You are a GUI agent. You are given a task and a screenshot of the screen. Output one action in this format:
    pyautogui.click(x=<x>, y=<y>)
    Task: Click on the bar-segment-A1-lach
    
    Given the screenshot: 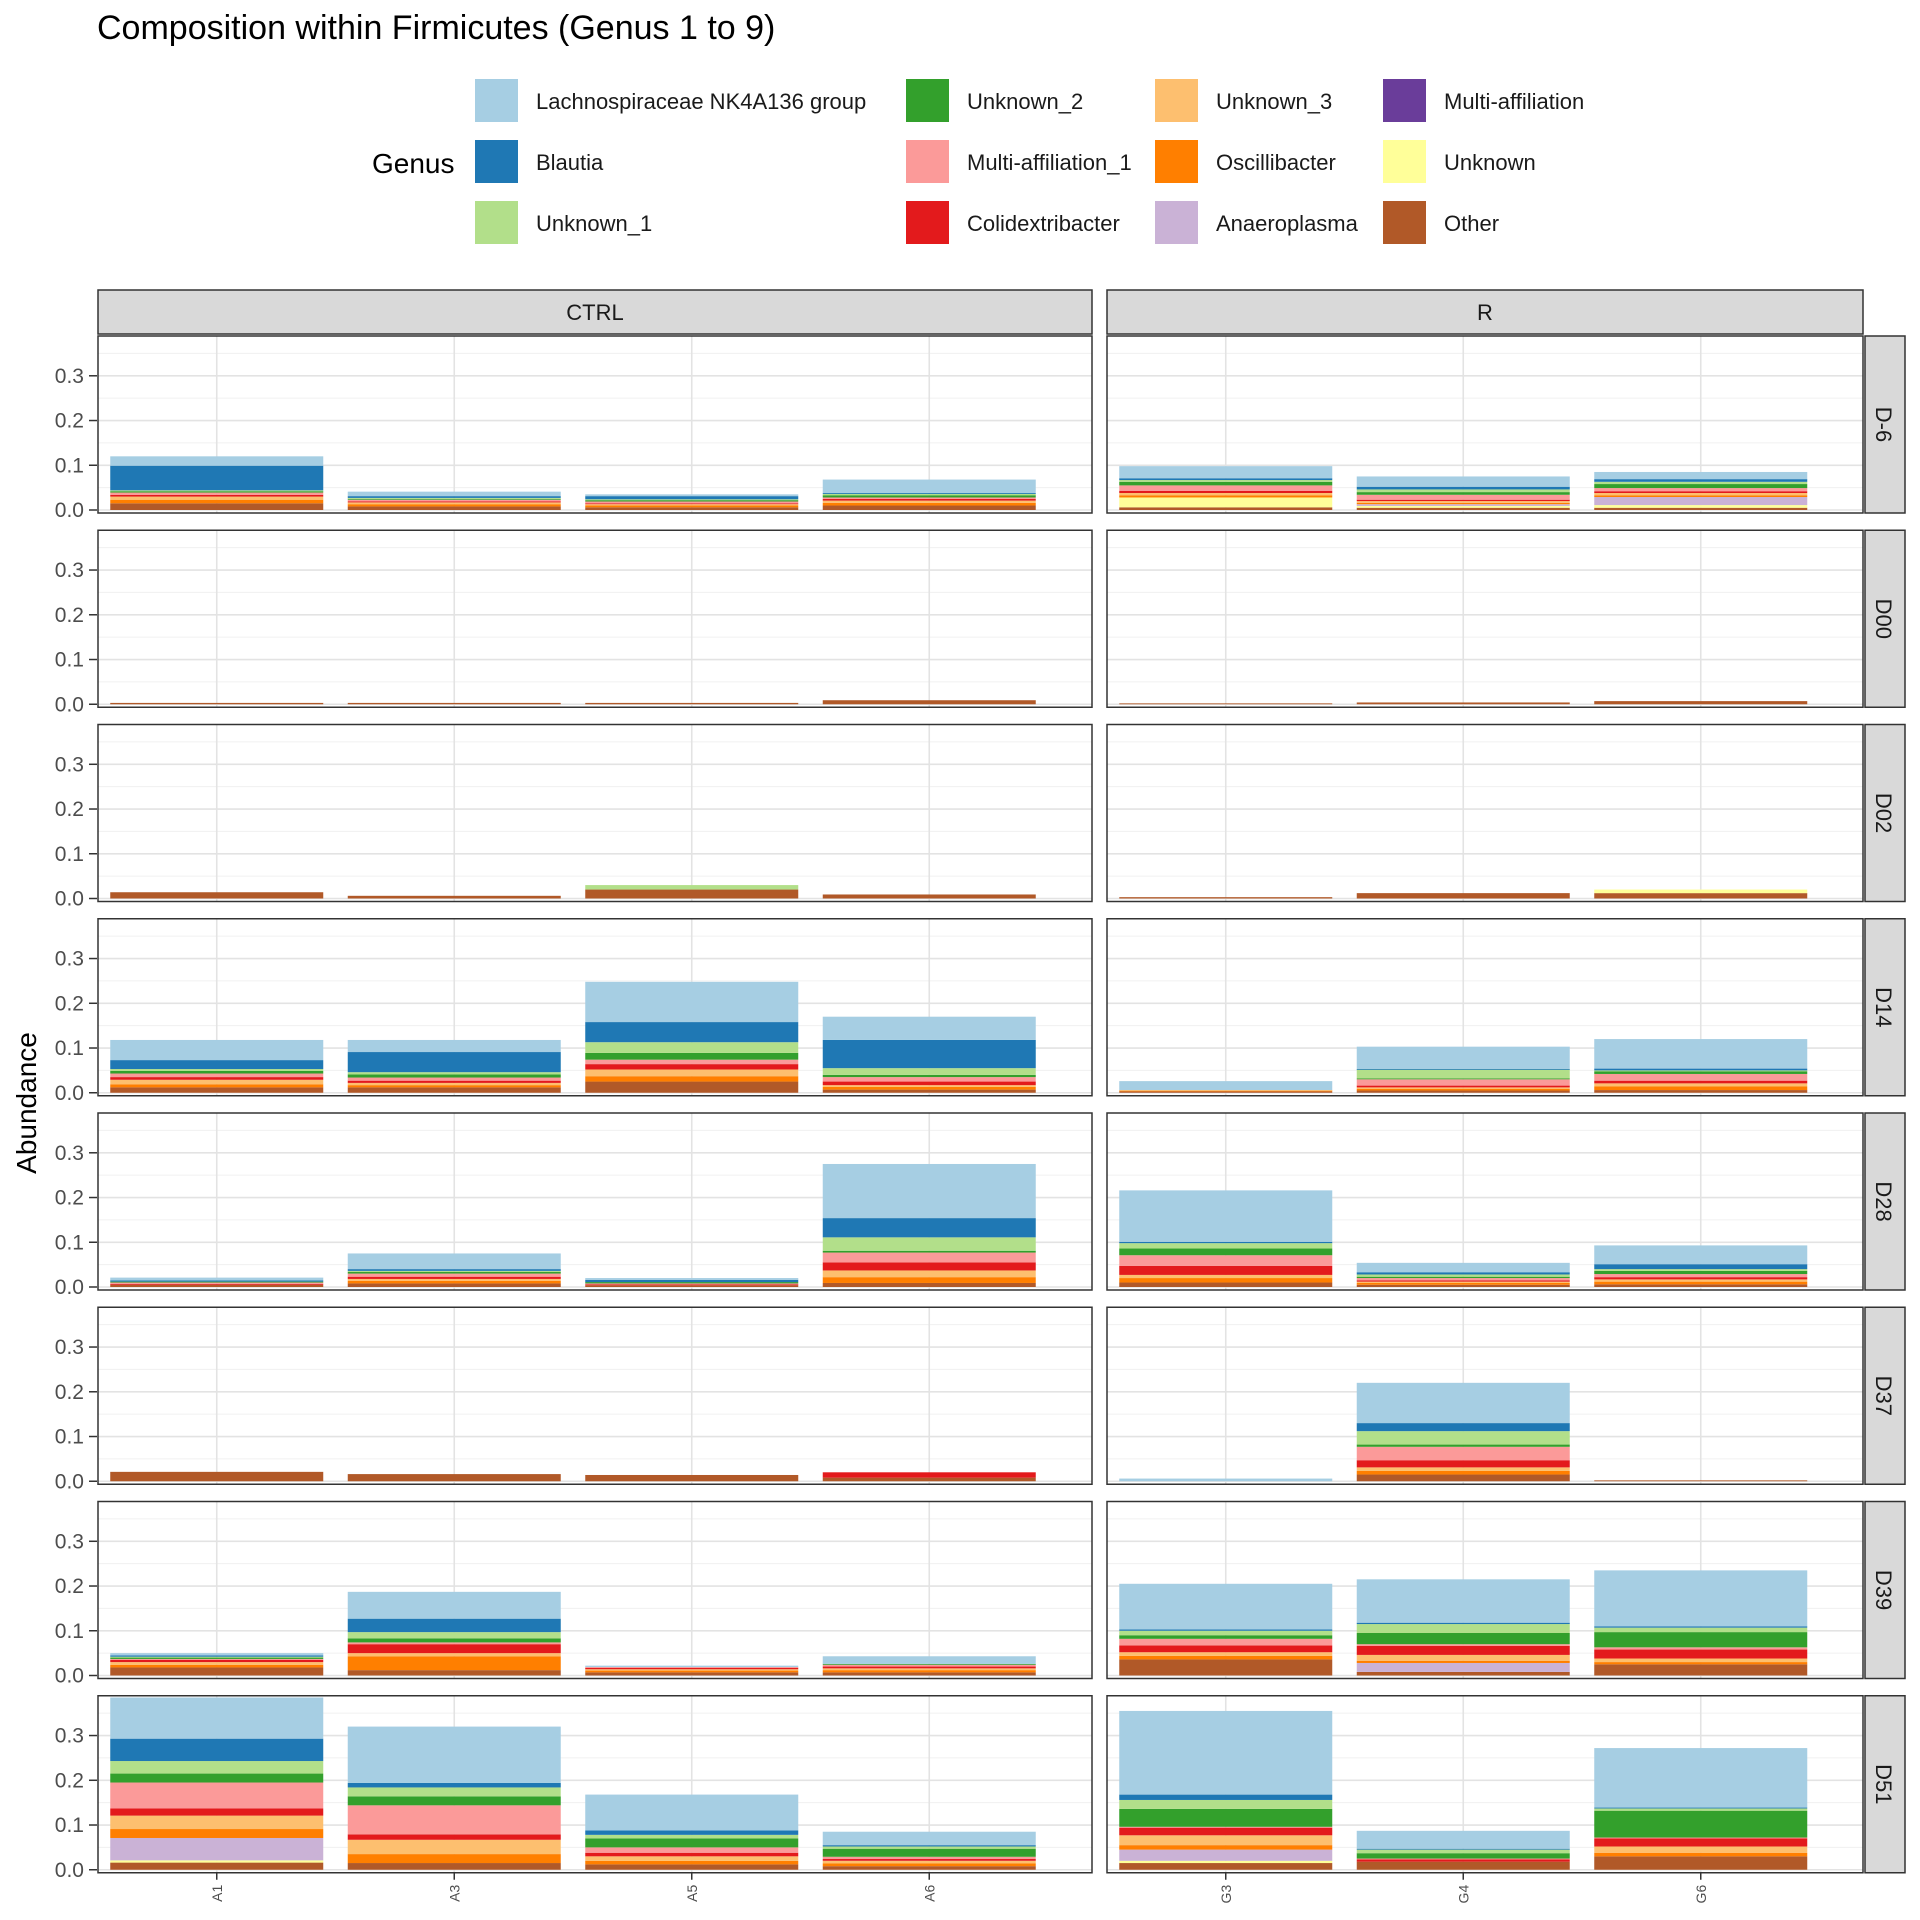 What is the action you would take?
    pyautogui.click(x=217, y=1279)
    